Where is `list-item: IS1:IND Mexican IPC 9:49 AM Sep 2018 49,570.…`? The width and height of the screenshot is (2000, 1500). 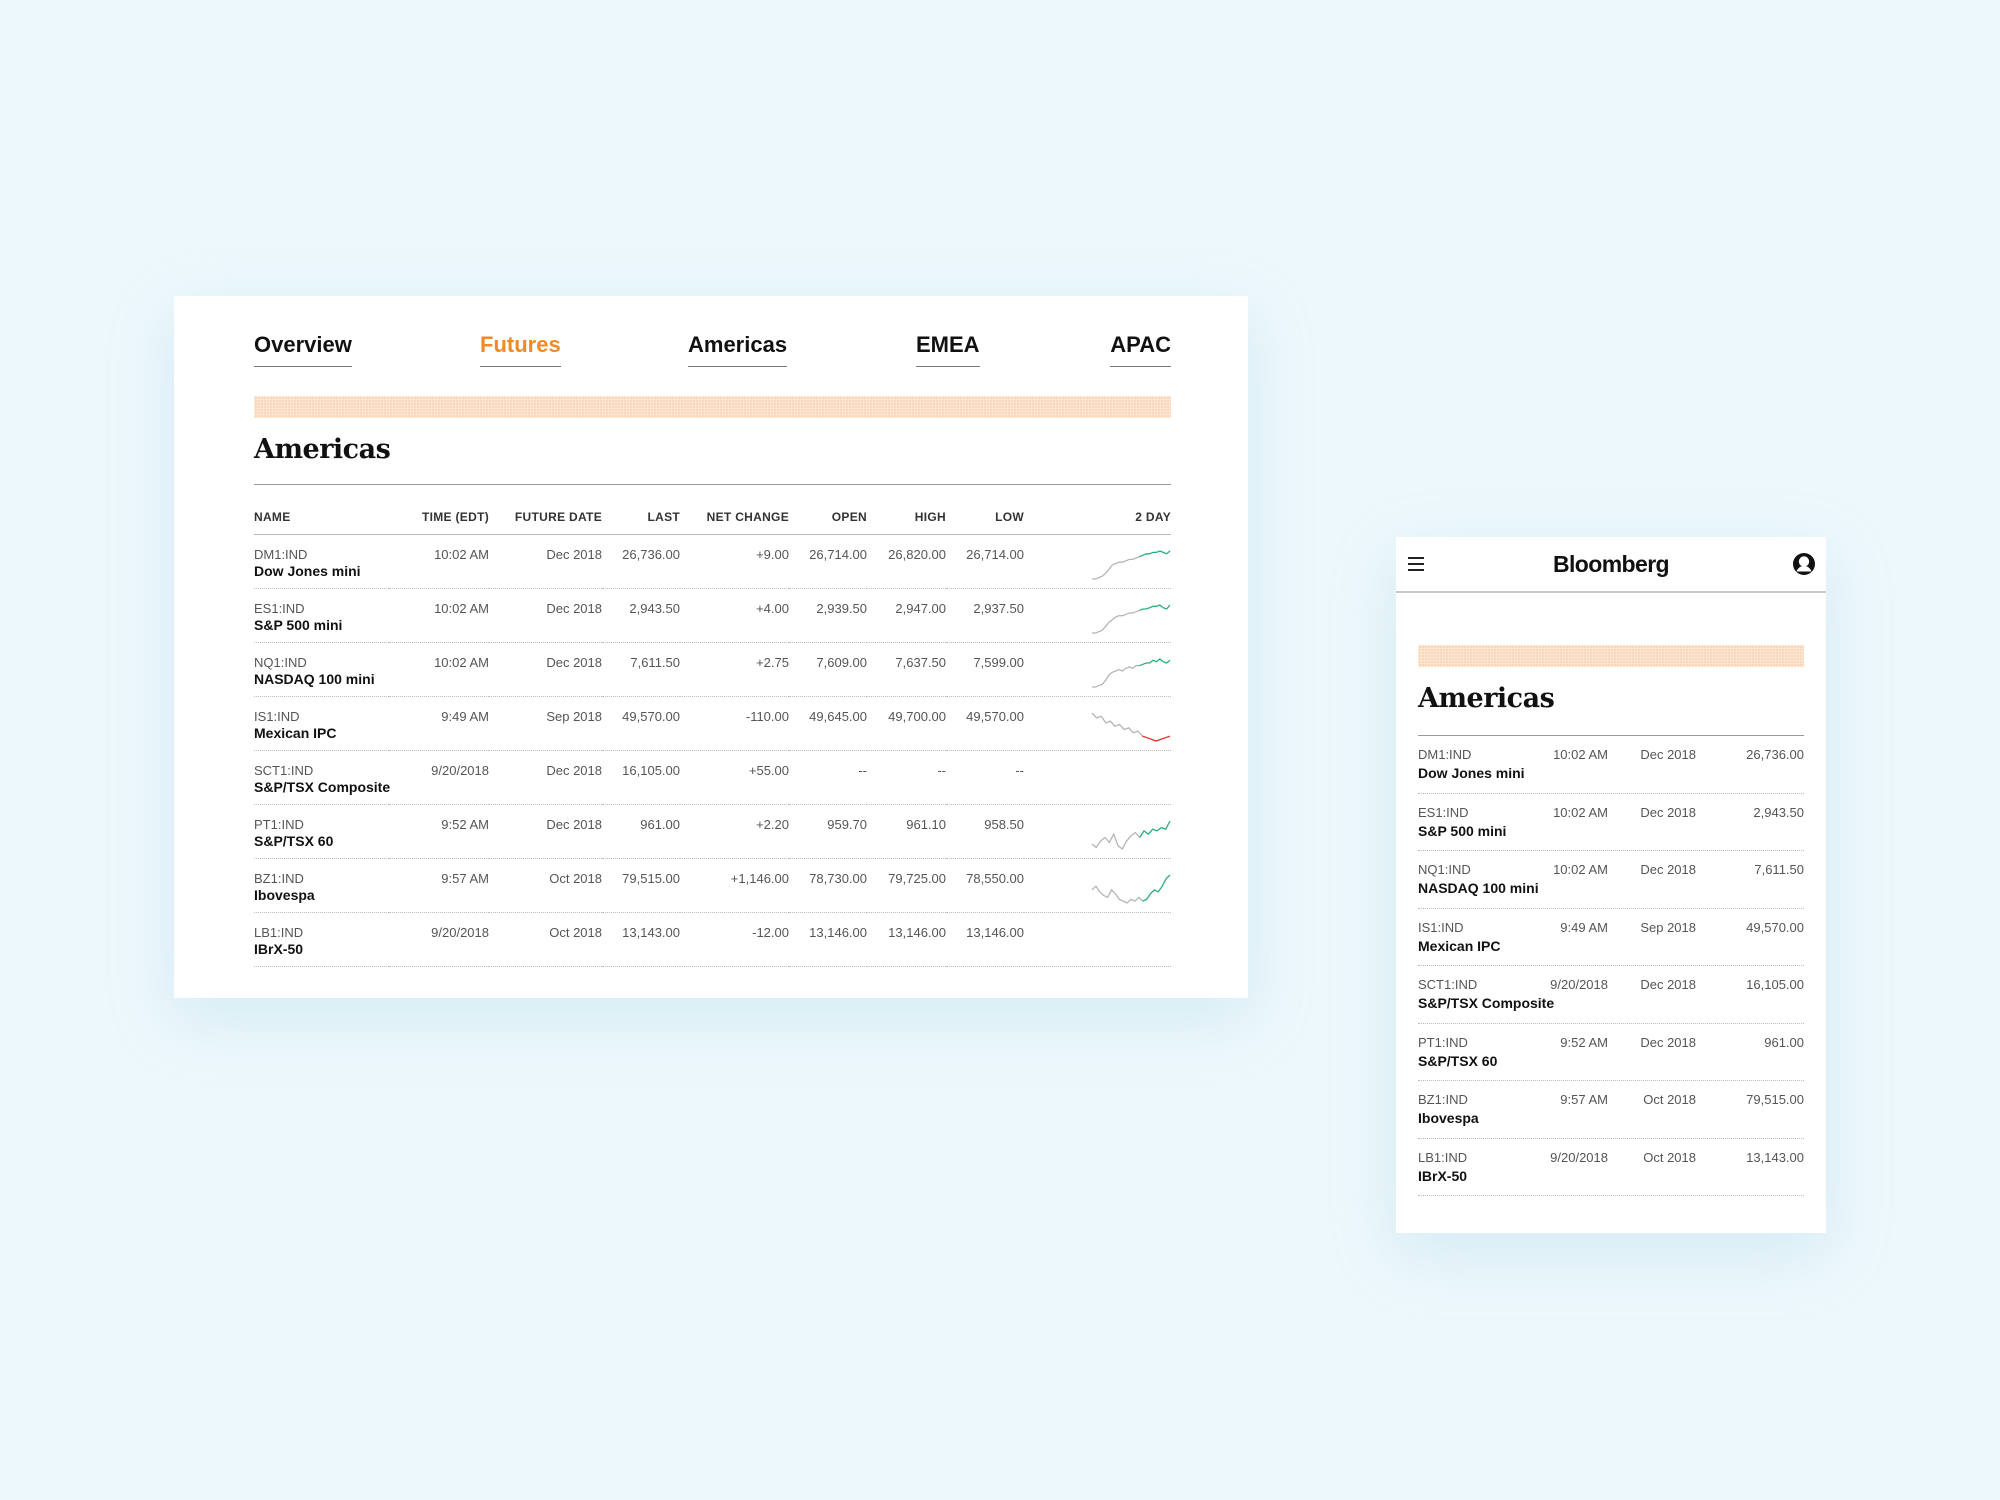 list-item: IS1:IND Mexican IPC 9:49 AM Sep 2018 49,570.… is located at coordinates (1611, 937).